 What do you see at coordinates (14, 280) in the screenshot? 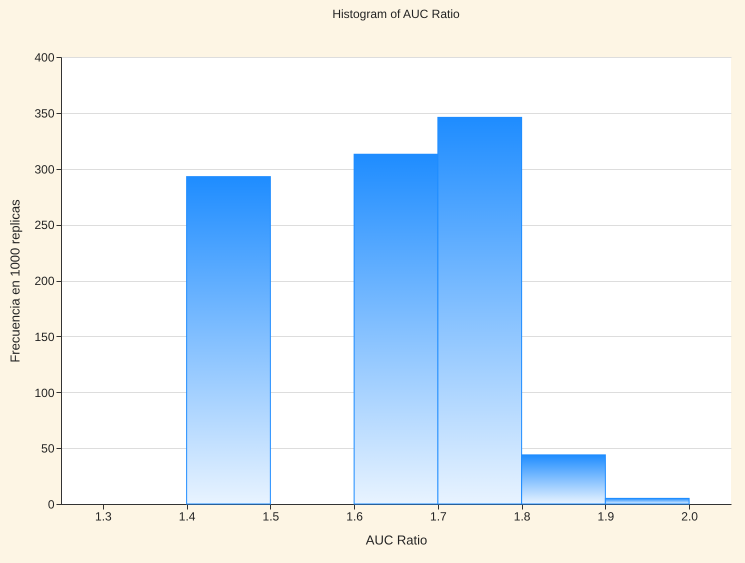
I see `y-axis-title: Frecuencia en 1000 replicas` at bounding box center [14, 280].